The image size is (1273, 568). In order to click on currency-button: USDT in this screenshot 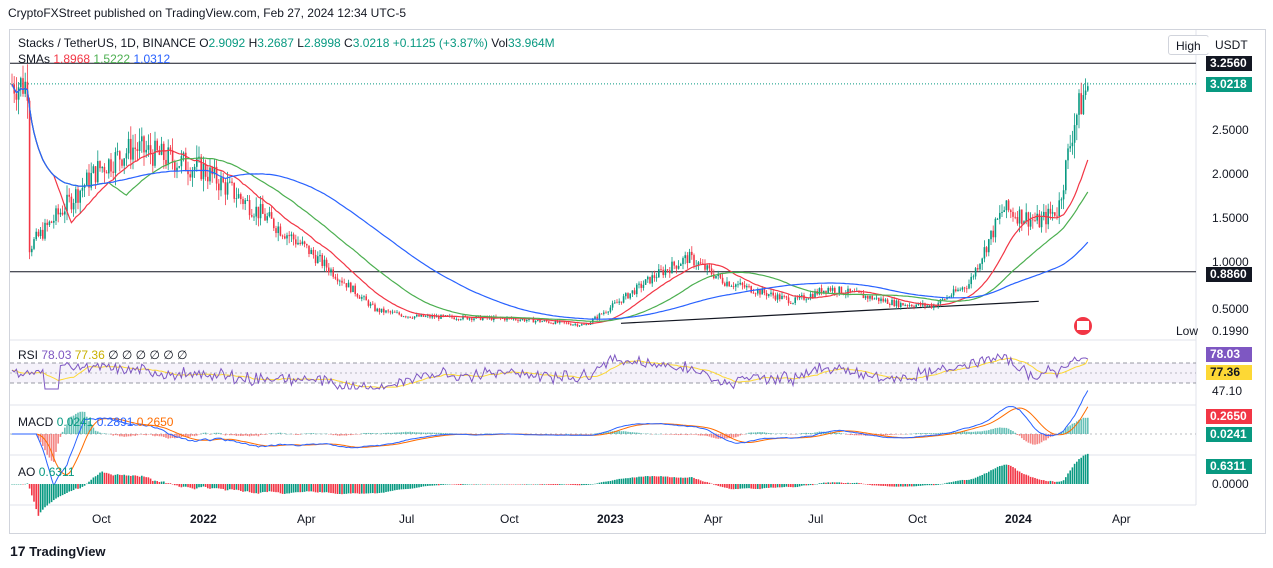, I will do `click(1231, 45)`.